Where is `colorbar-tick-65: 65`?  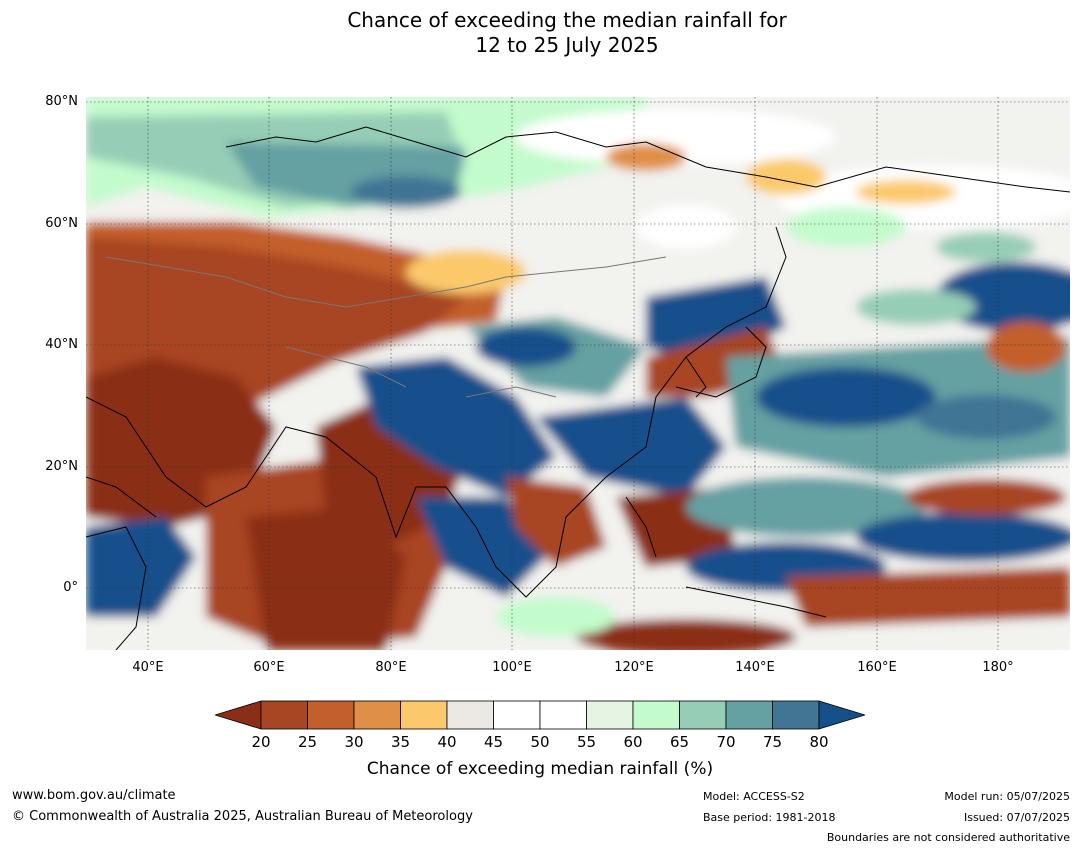
colorbar-tick-65: 65 is located at coordinates (679, 742).